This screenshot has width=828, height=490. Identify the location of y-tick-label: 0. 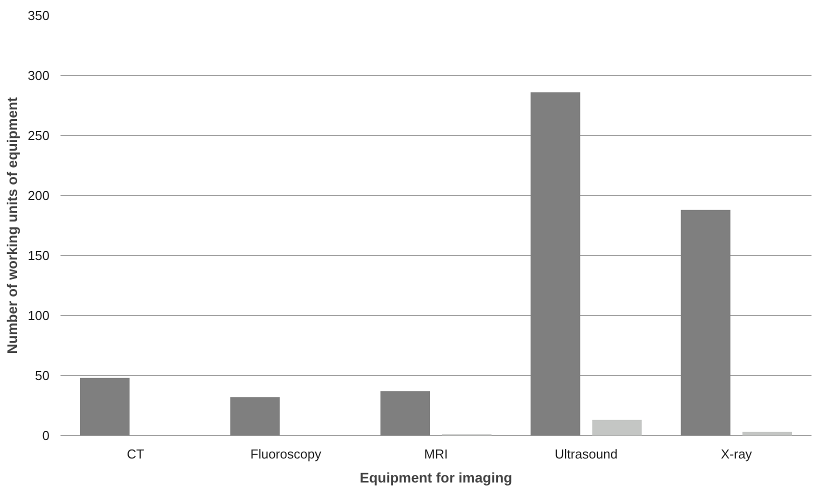
(46, 435).